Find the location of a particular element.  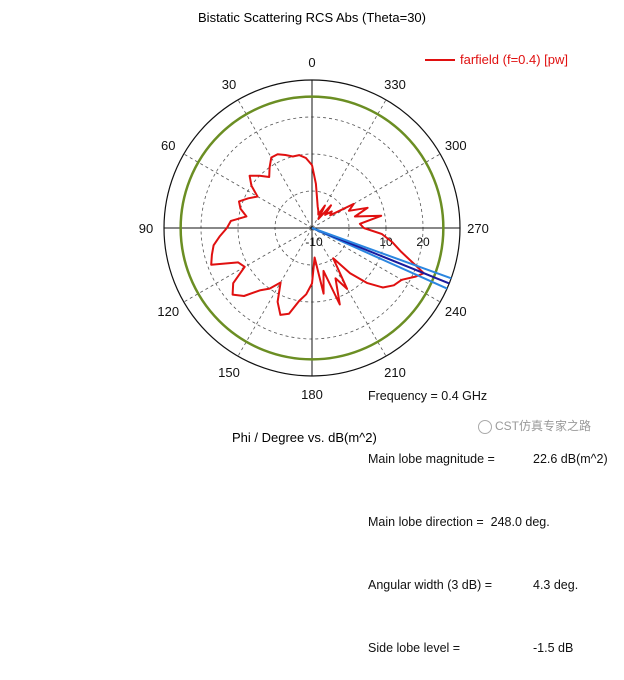

watermark: CST仿真专家之路 is located at coordinates (534, 425).